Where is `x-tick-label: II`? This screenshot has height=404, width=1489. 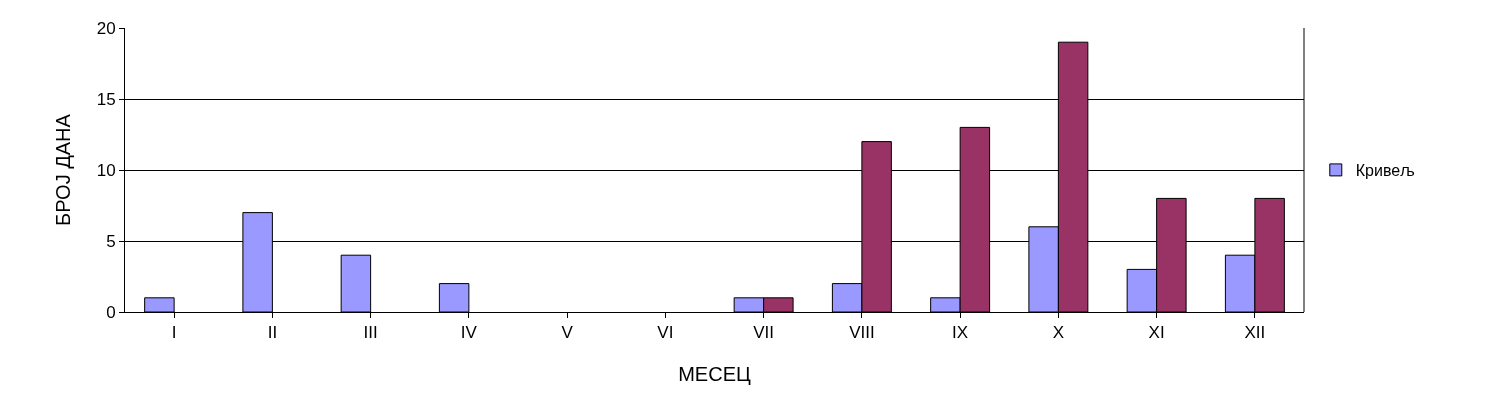
x-tick-label: II is located at coordinates (272, 333).